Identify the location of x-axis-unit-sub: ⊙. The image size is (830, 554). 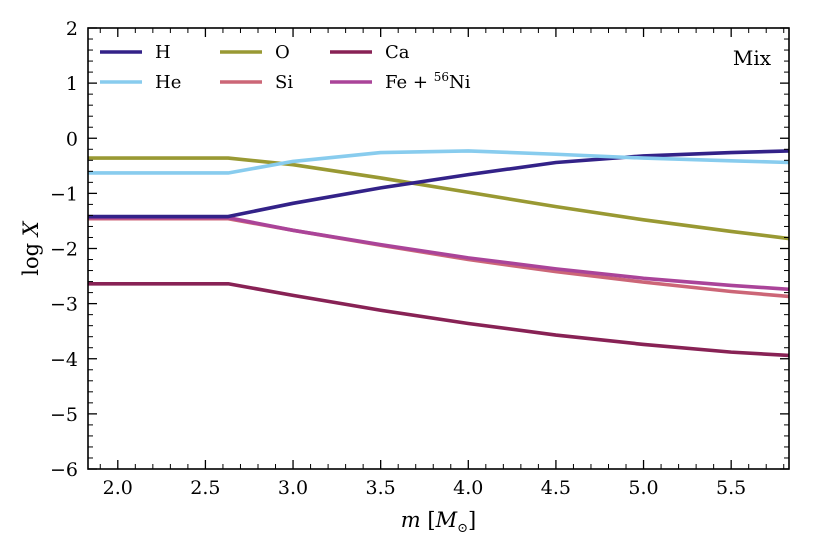
(462, 528).